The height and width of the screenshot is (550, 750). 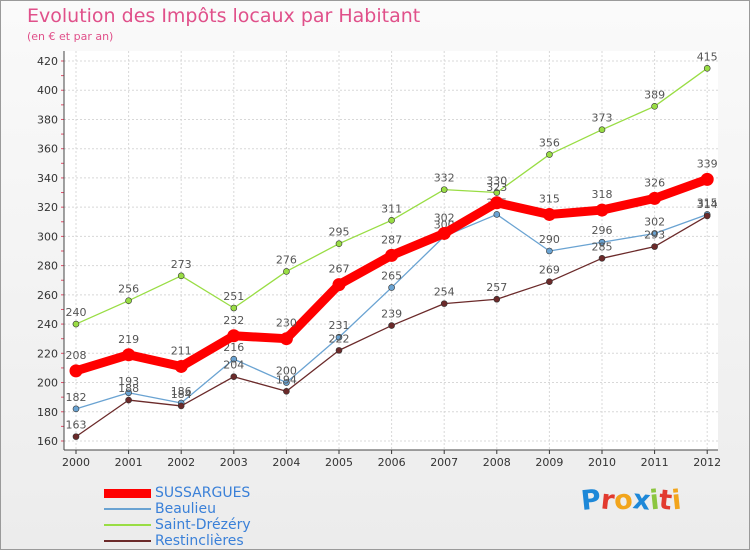 I want to click on x-tick-label: 2006, so click(x=392, y=462).